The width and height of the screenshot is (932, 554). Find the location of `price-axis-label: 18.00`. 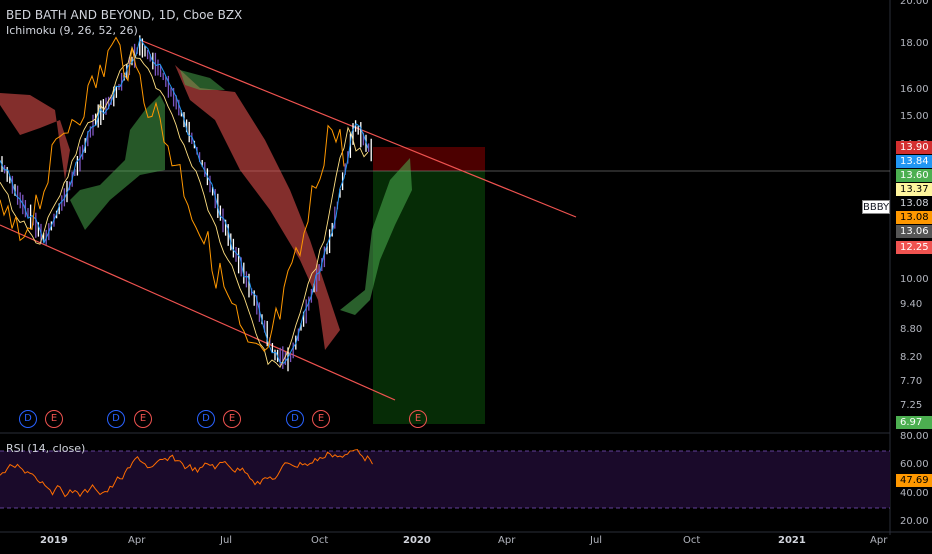

price-axis-label: 18.00 is located at coordinates (914, 43).